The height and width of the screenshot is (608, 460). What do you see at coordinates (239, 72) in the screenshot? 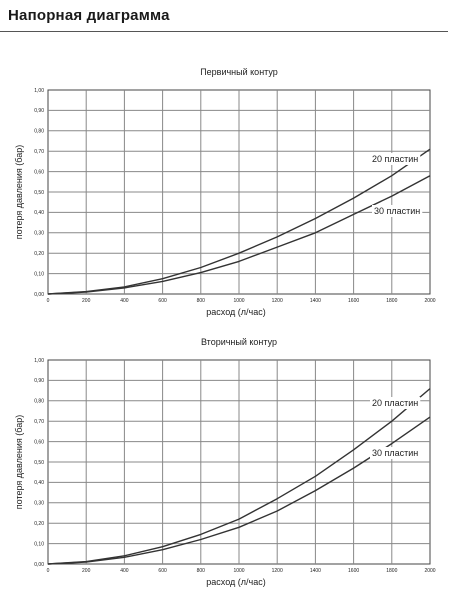
I see `chart-title: Первичный контур` at bounding box center [239, 72].